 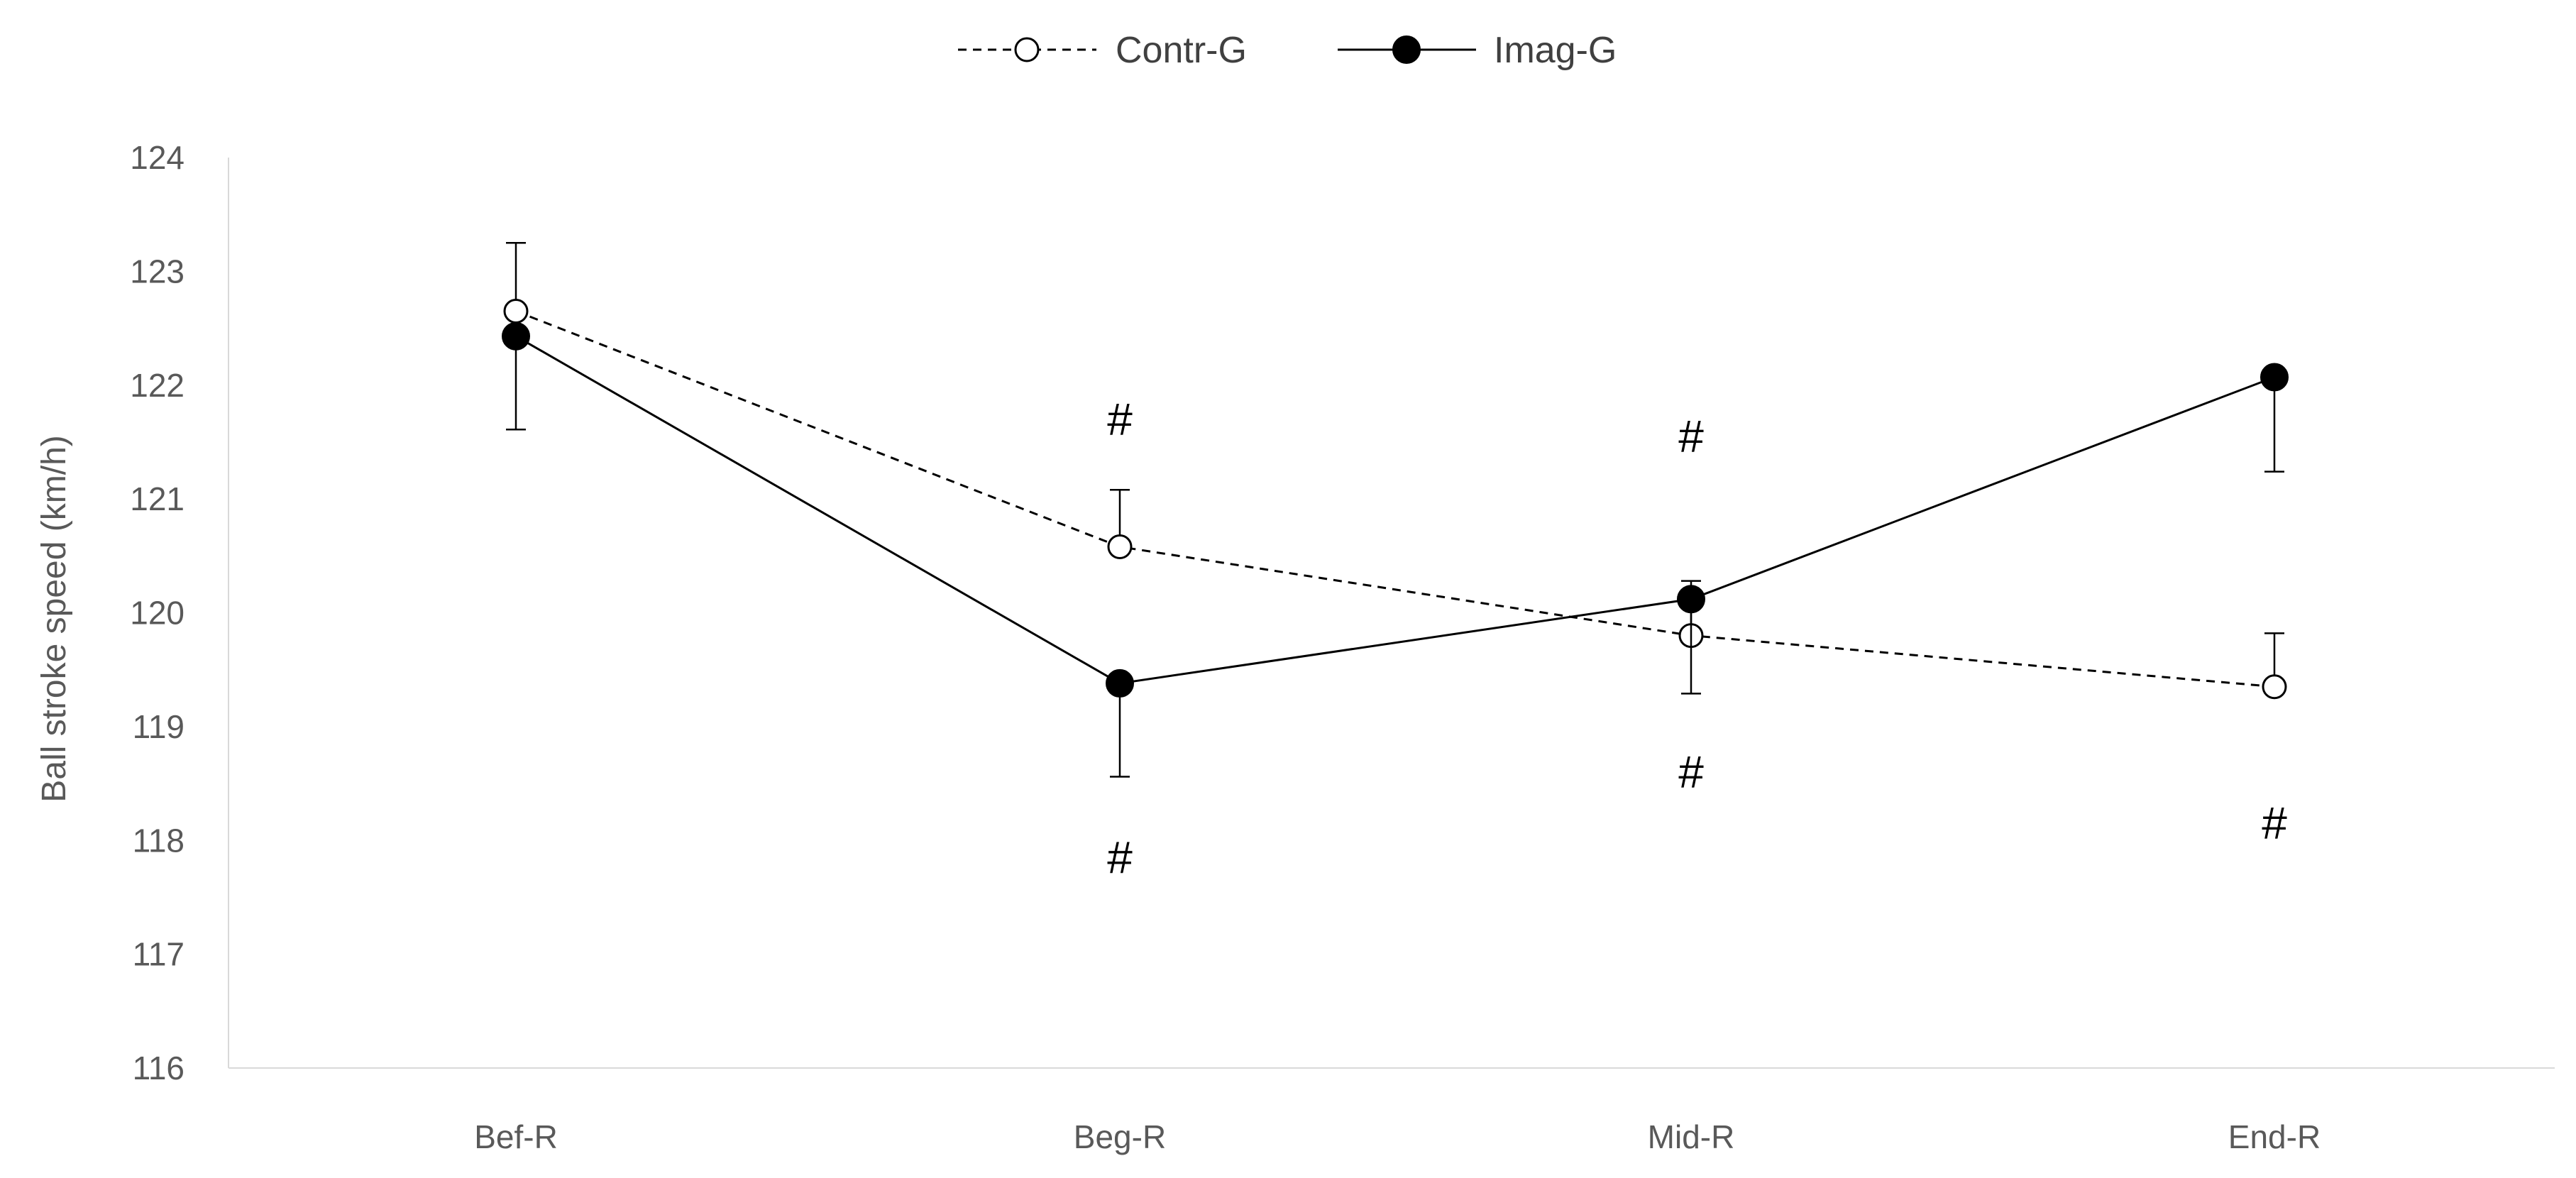 I want to click on y-tick-label: 121, so click(x=157, y=498).